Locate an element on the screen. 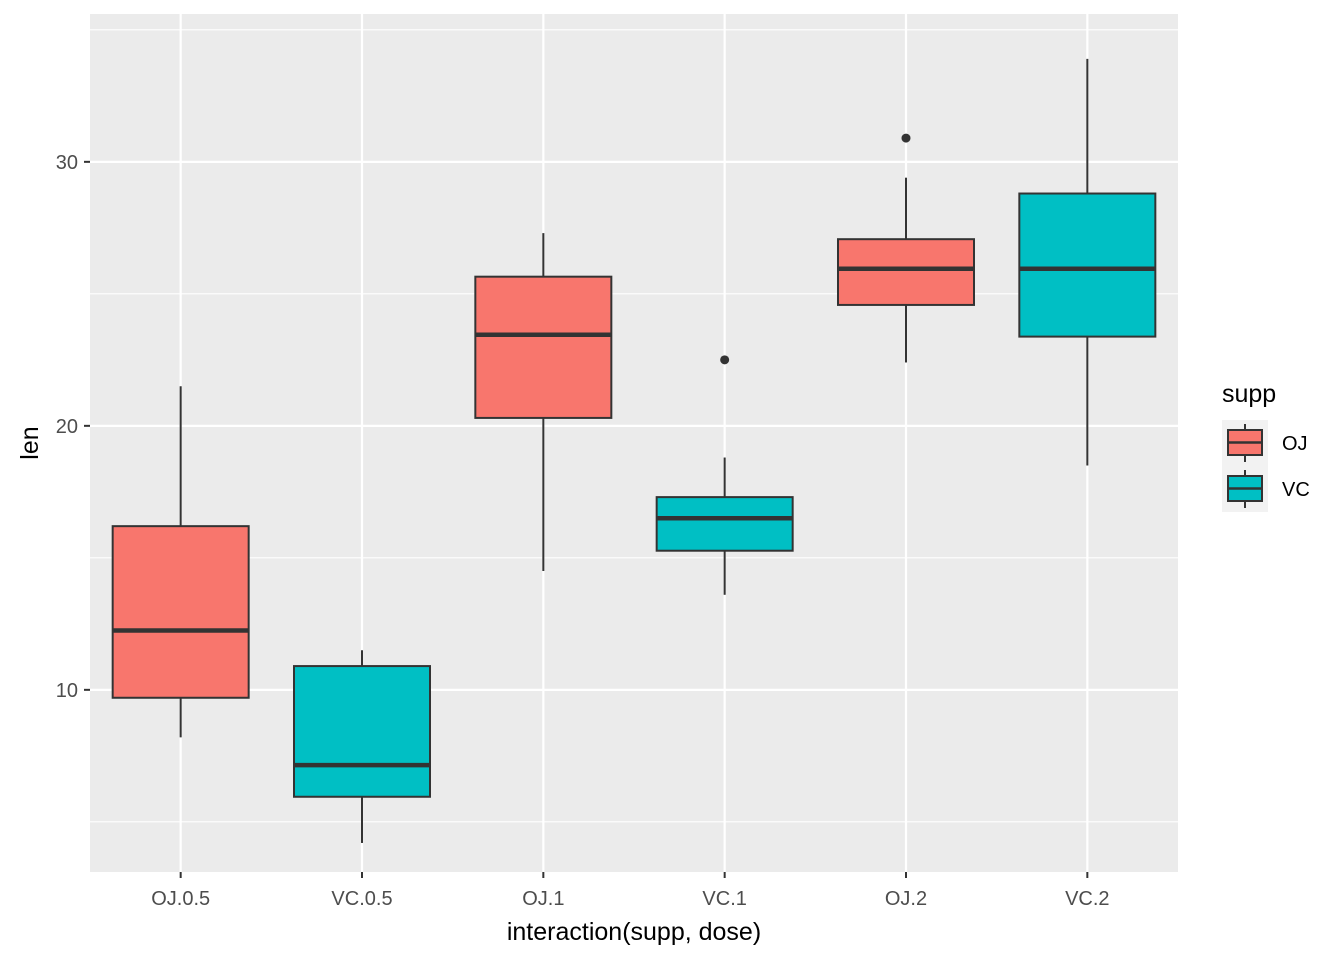 Image resolution: width=1344 pixels, height=960 pixels. y-tick-label: 20 is located at coordinates (67, 427).